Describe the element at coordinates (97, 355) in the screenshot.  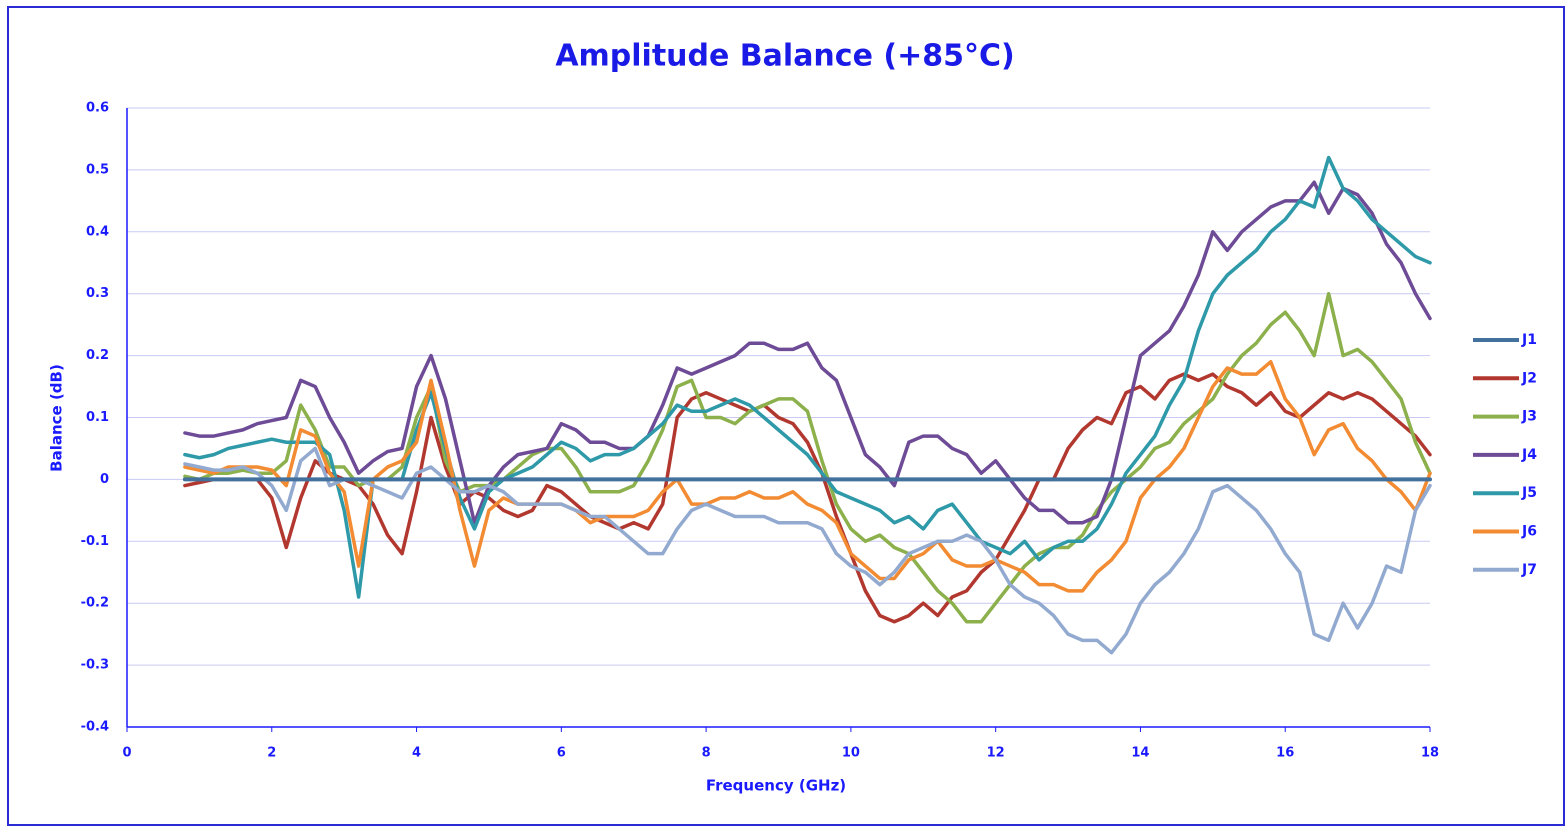
I see `y-tick-label: 0.2` at that location.